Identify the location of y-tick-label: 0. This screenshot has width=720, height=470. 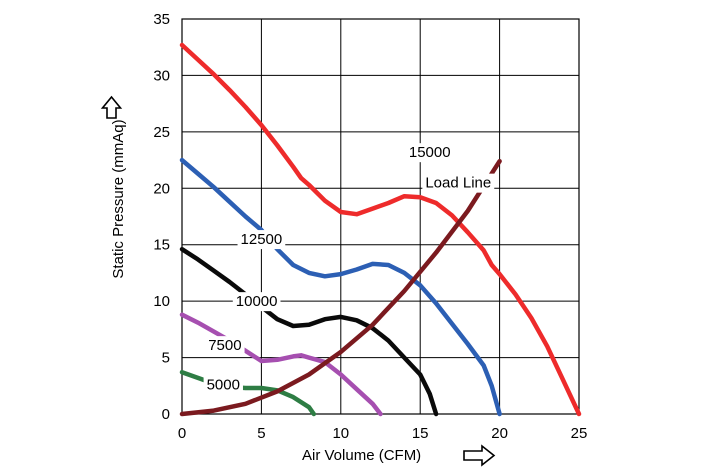
(166, 414).